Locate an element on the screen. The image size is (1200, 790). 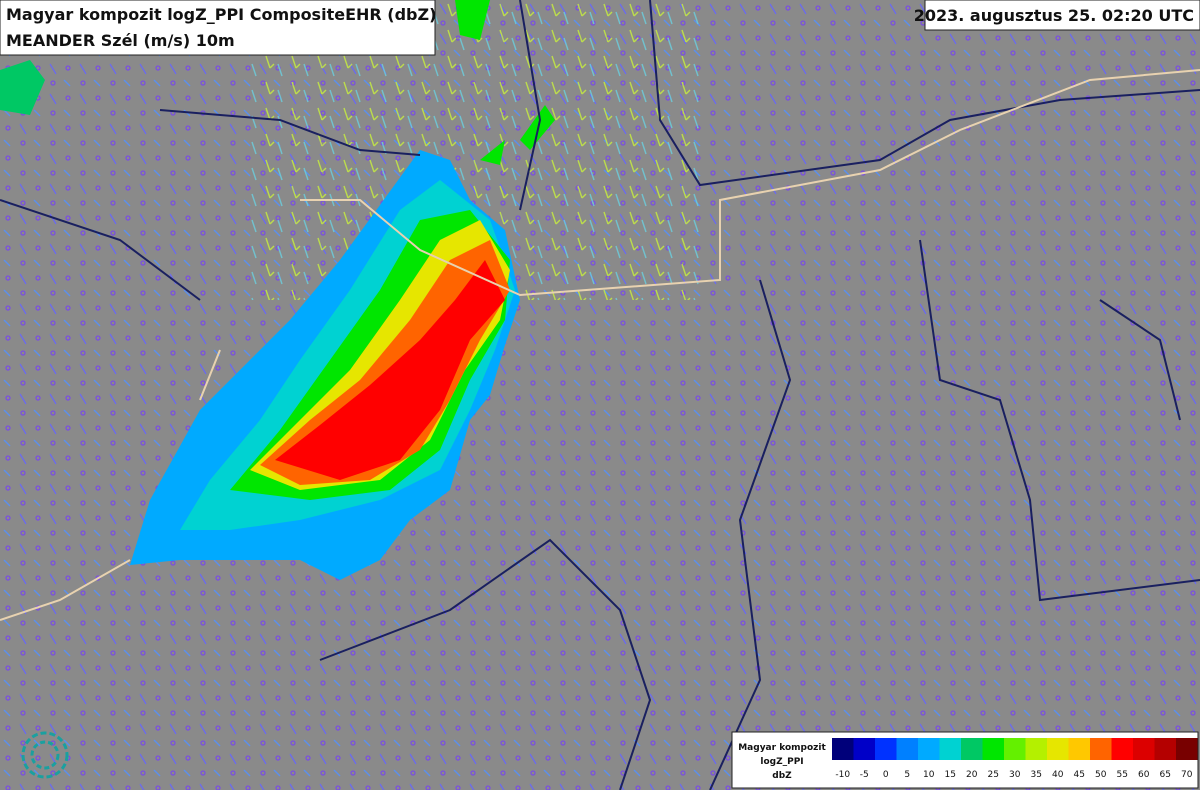
legend-label: 15 is located at coordinates (950, 775).